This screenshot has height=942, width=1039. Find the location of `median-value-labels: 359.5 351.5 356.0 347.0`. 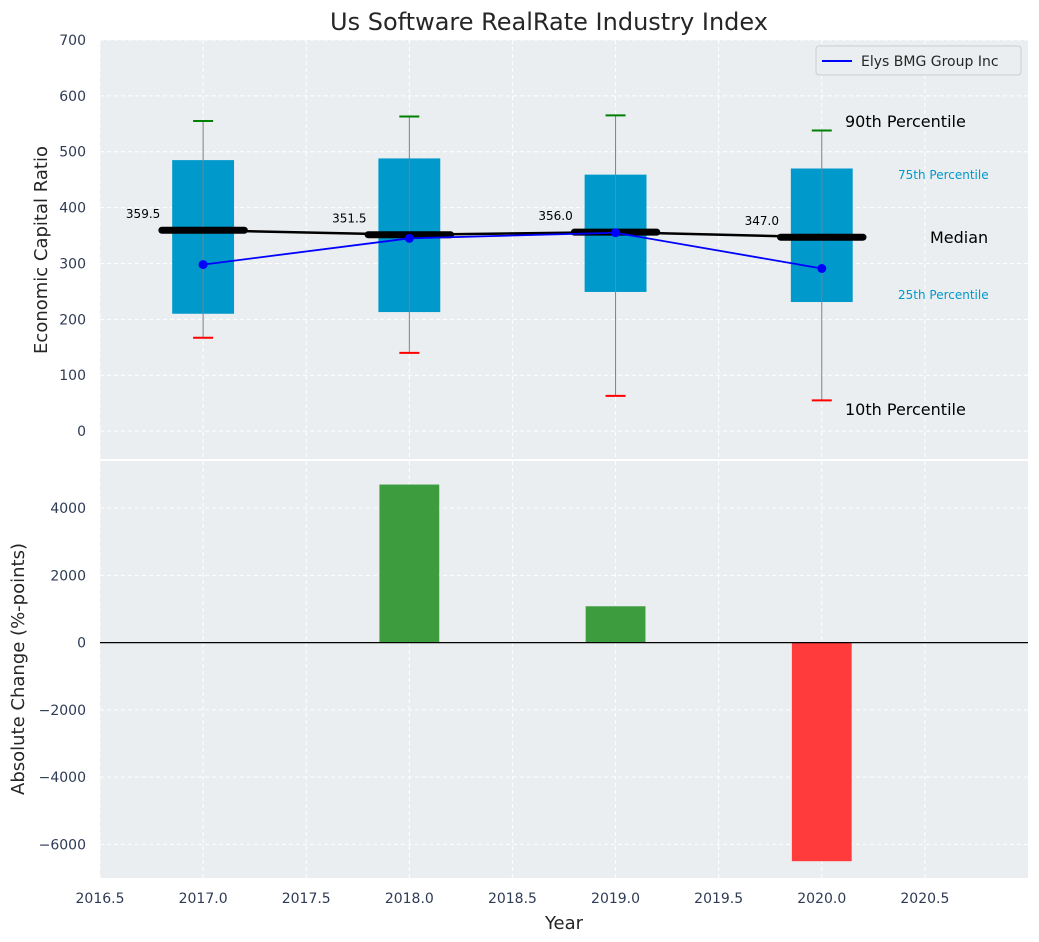

median-value-labels: 359.5 351.5 356.0 347.0 is located at coordinates (452, 217).